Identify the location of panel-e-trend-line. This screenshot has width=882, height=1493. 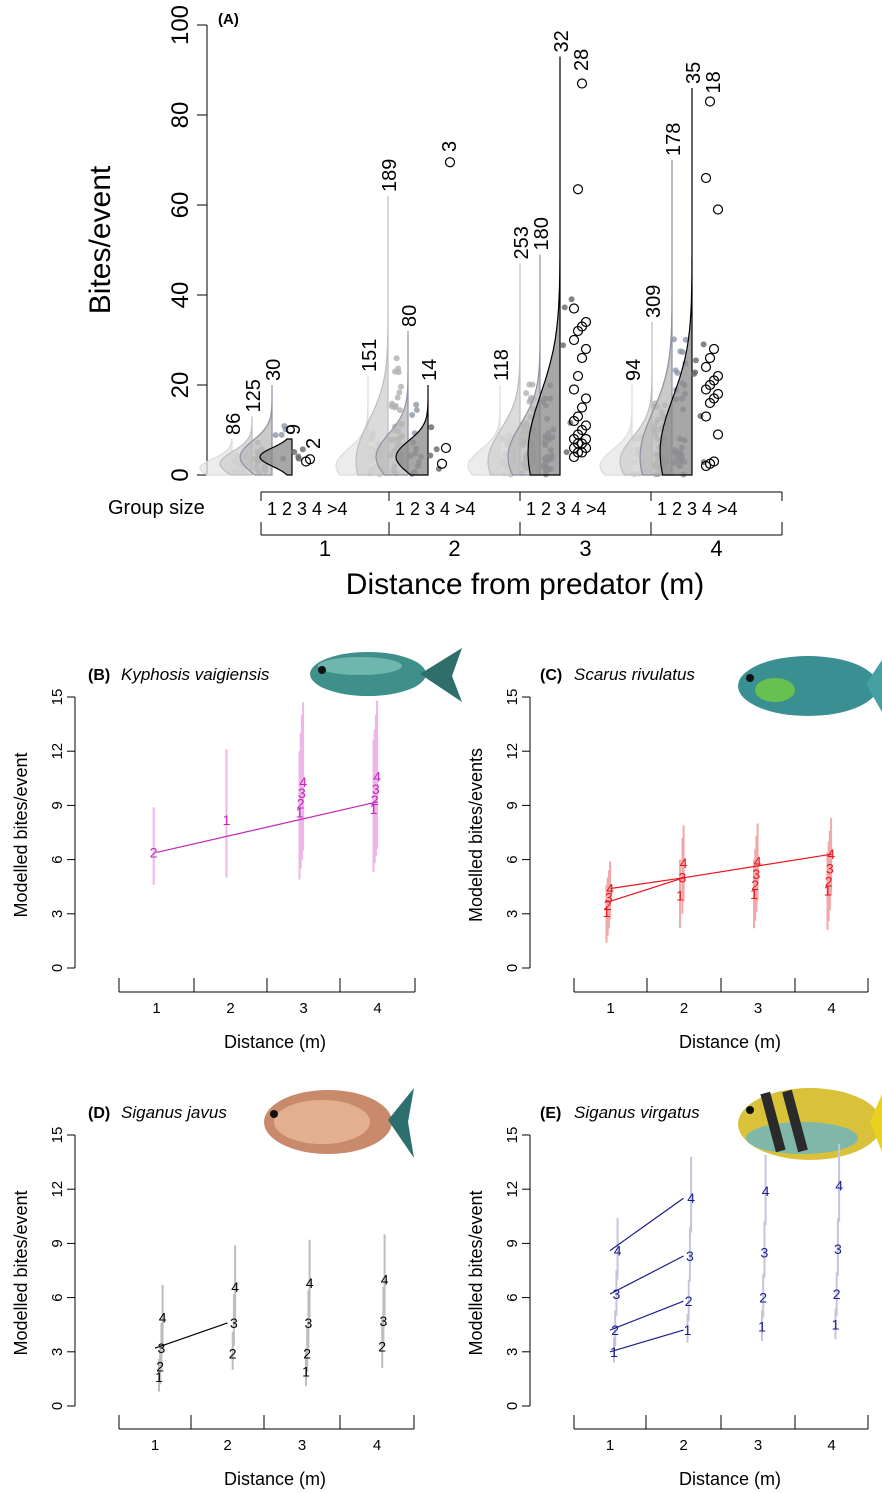
(646, 1275).